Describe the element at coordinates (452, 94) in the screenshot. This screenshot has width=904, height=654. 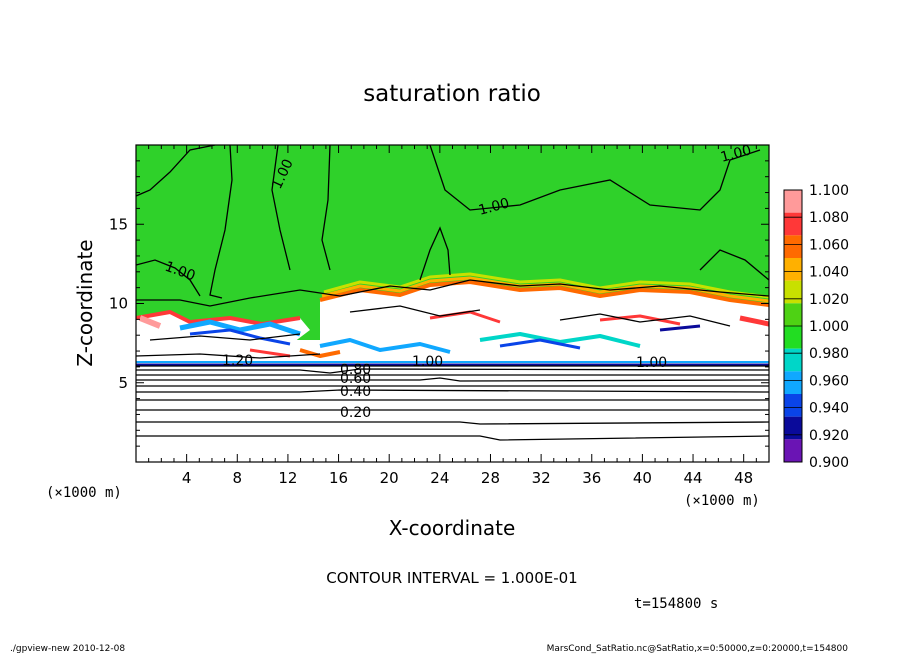
I see `chart-title: saturation ratio` at that location.